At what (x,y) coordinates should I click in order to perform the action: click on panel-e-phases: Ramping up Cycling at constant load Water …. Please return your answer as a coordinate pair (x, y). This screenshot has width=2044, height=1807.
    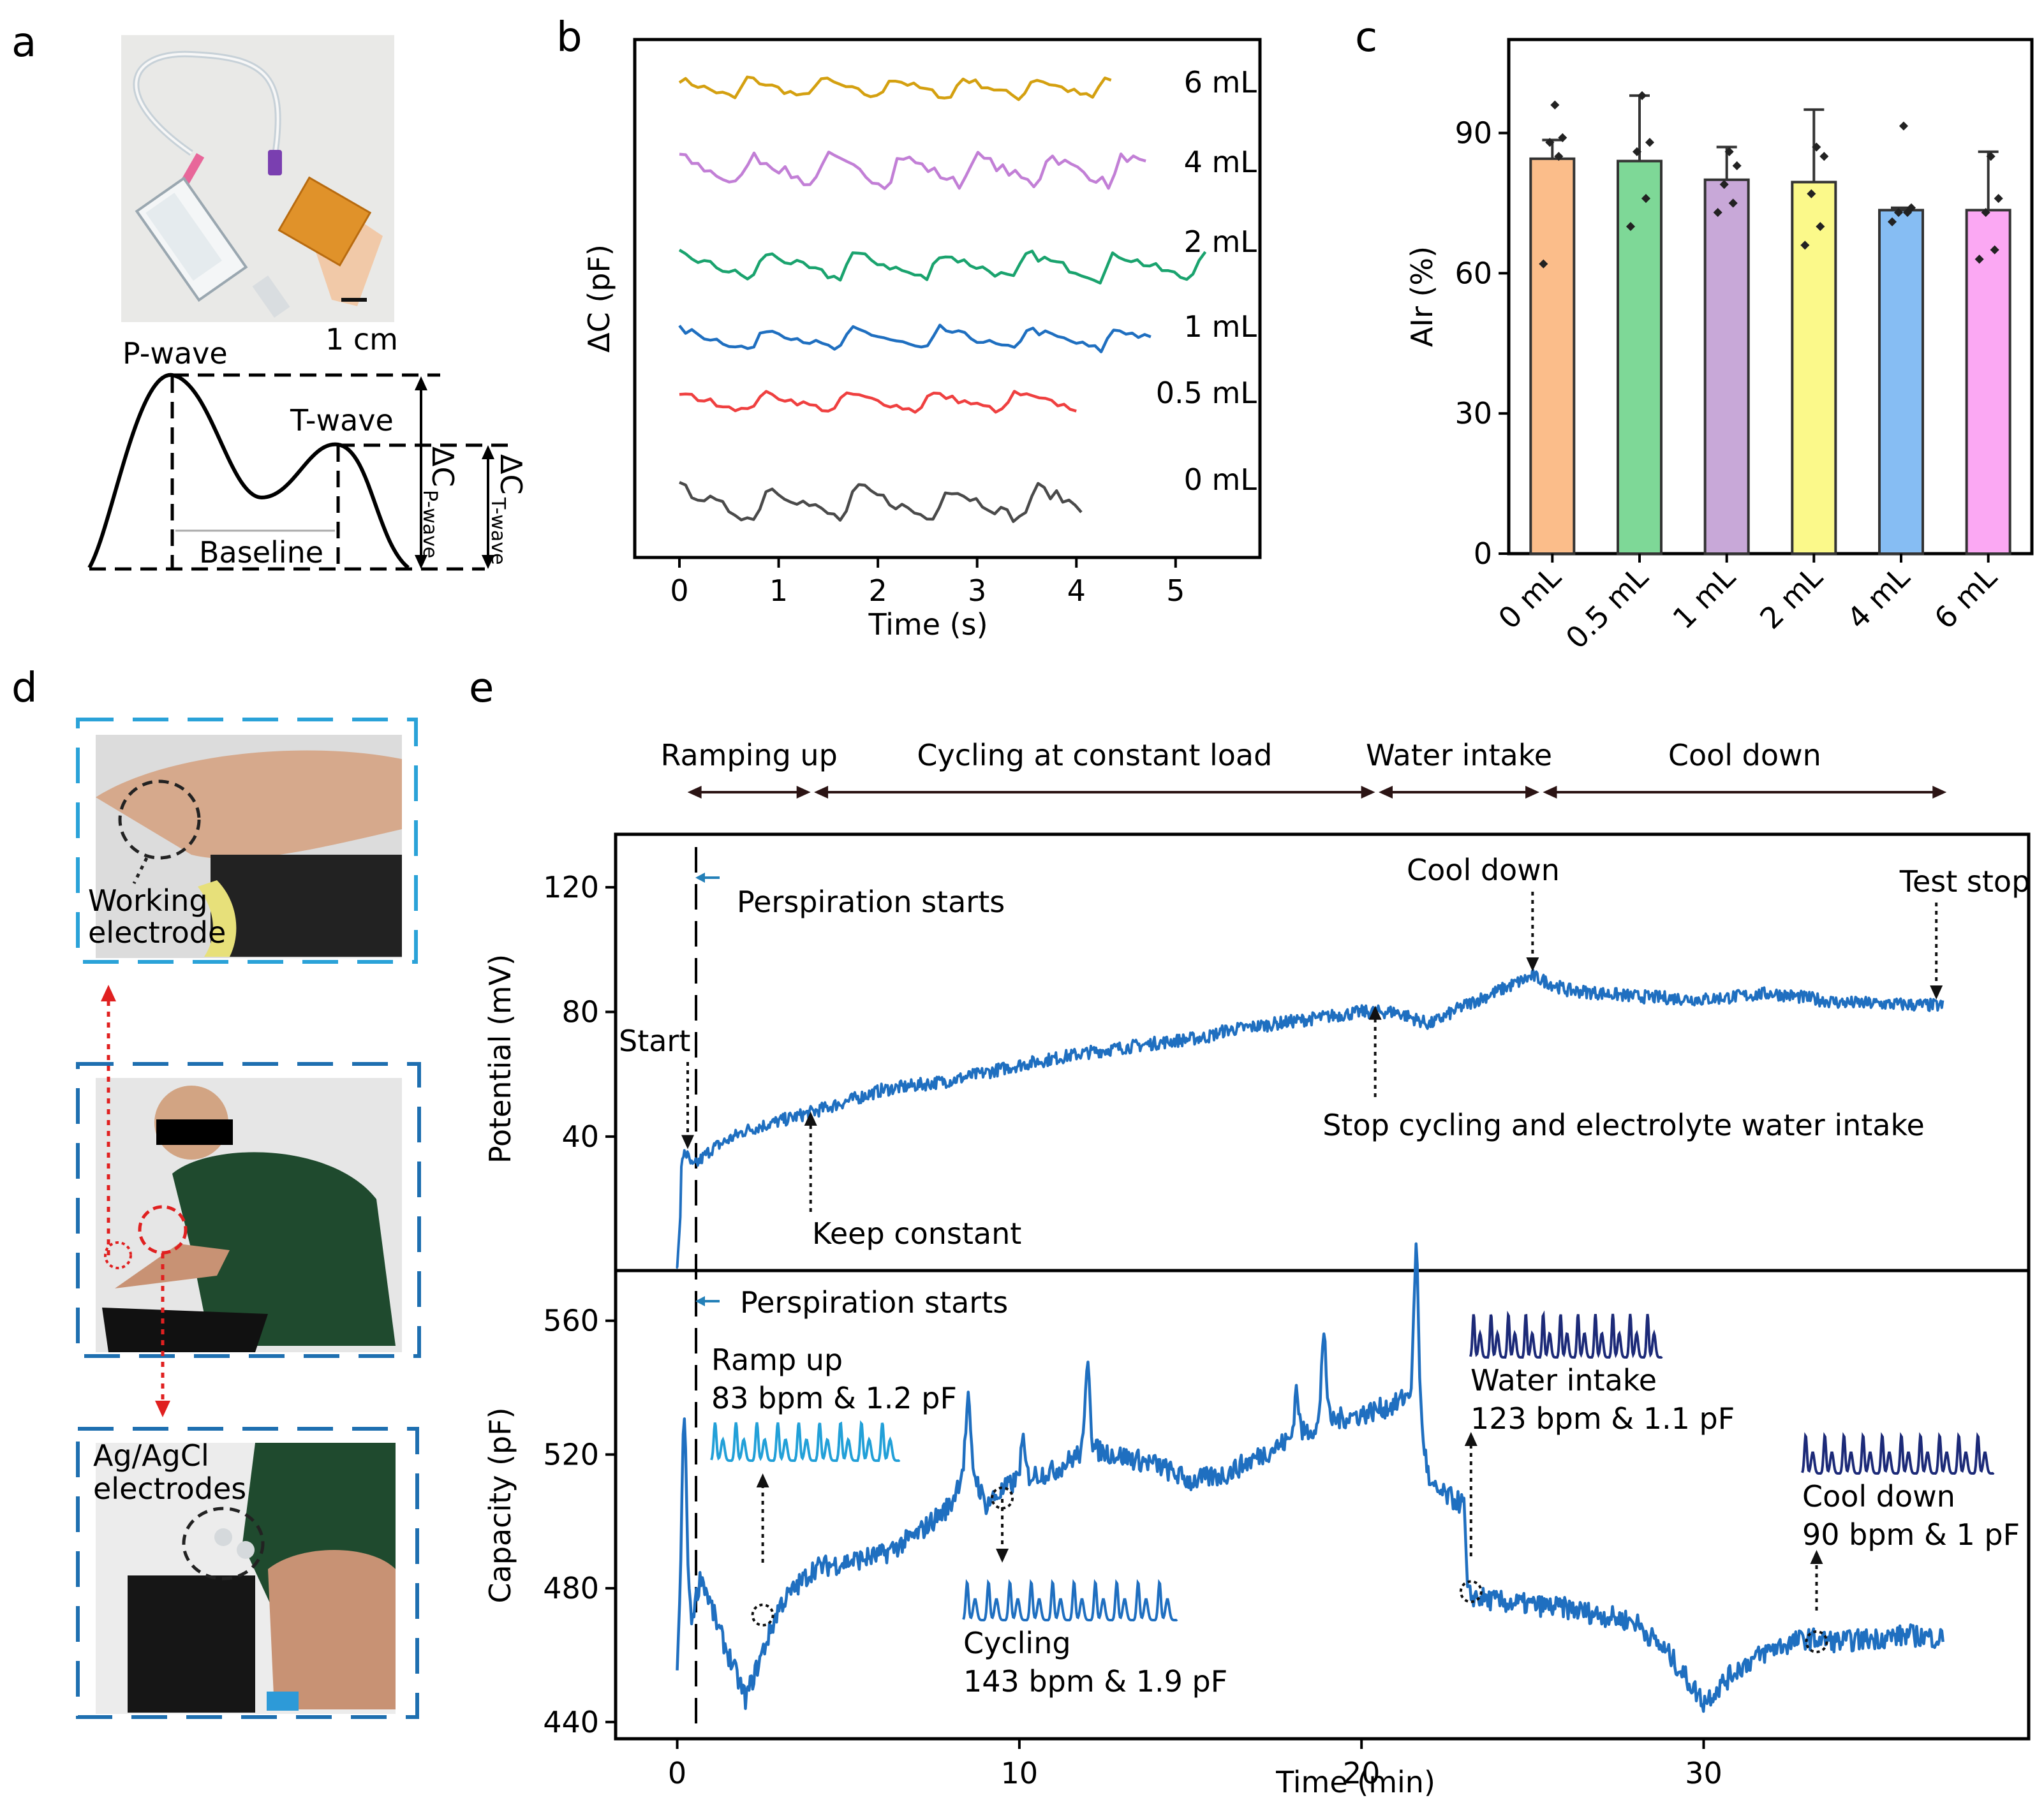
    Looking at the image, I should click on (1304, 768).